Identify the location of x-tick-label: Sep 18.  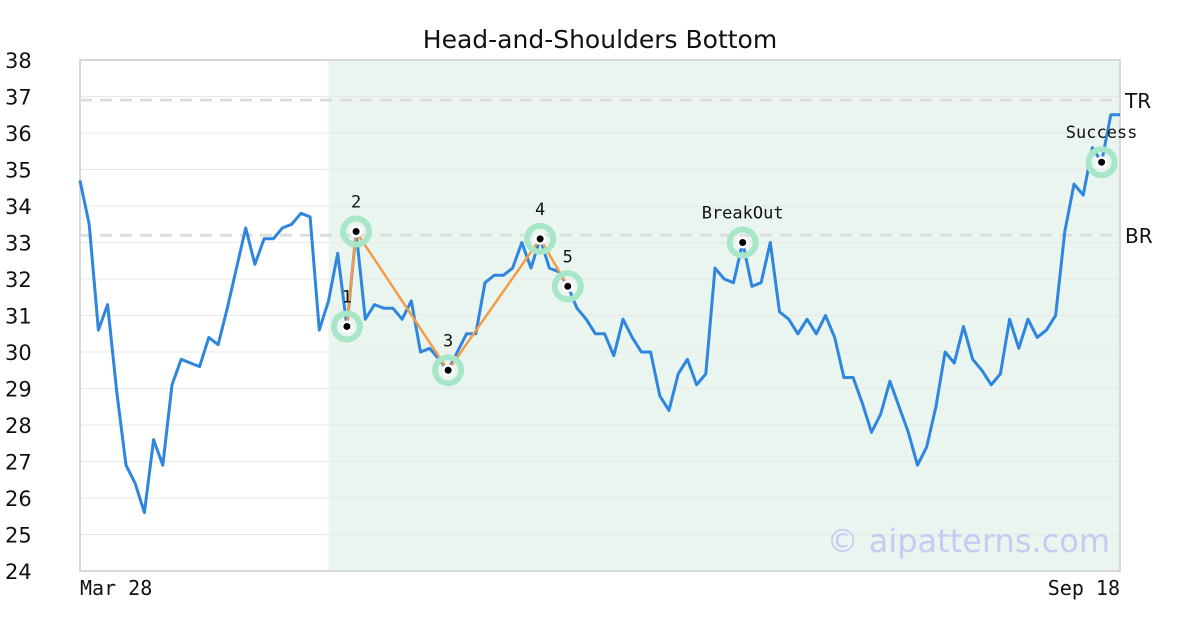
(1084, 588).